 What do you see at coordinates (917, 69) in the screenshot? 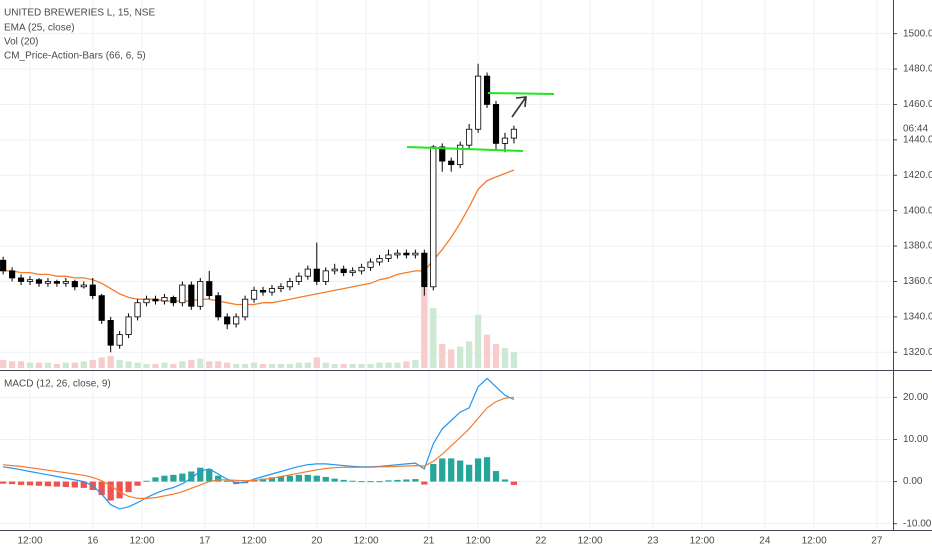
I see `y-tick-label: 1480.00` at bounding box center [917, 69].